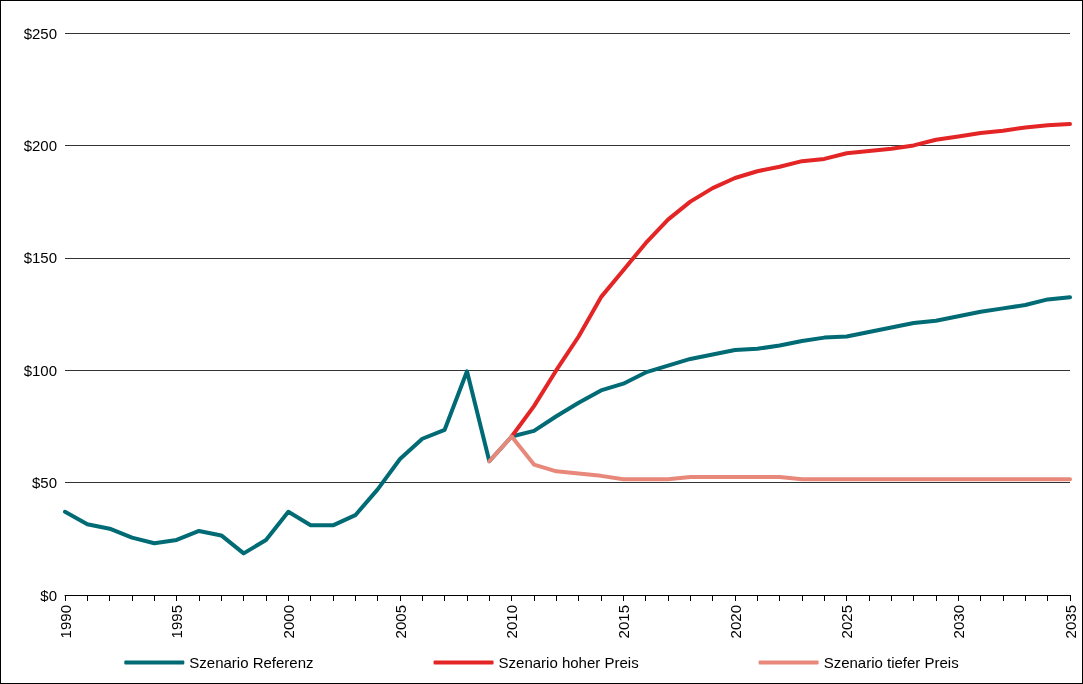 Image resolution: width=1083 pixels, height=684 pixels. I want to click on y-tick-label: $150, so click(40, 258).